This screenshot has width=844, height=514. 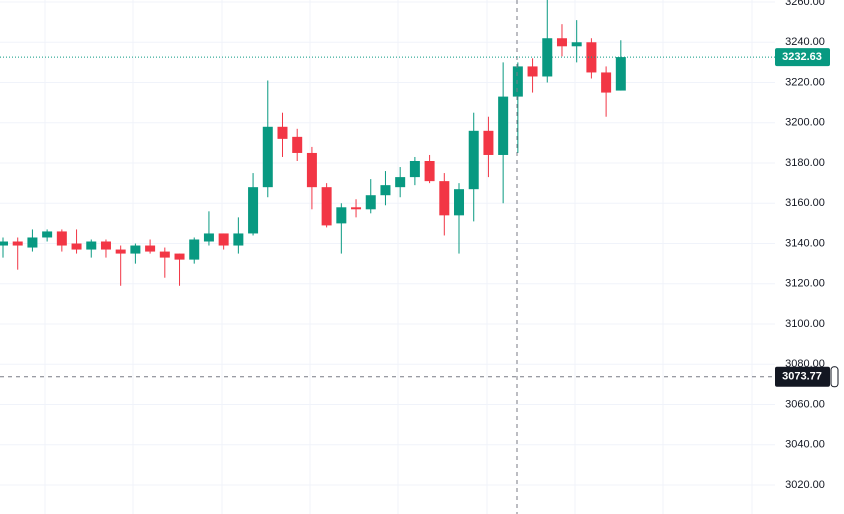 What do you see at coordinates (805, 82) in the screenshot?
I see `y-tick-label: 3220.00` at bounding box center [805, 82].